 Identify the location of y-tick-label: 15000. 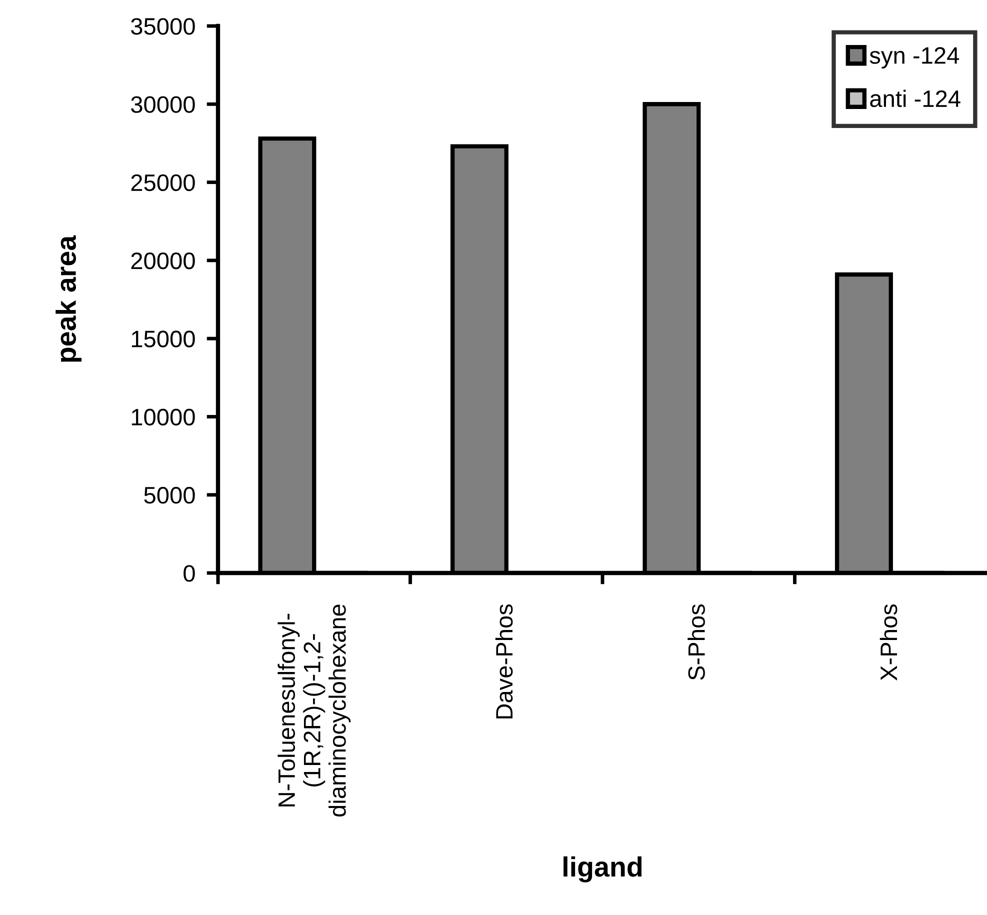
(163, 339).